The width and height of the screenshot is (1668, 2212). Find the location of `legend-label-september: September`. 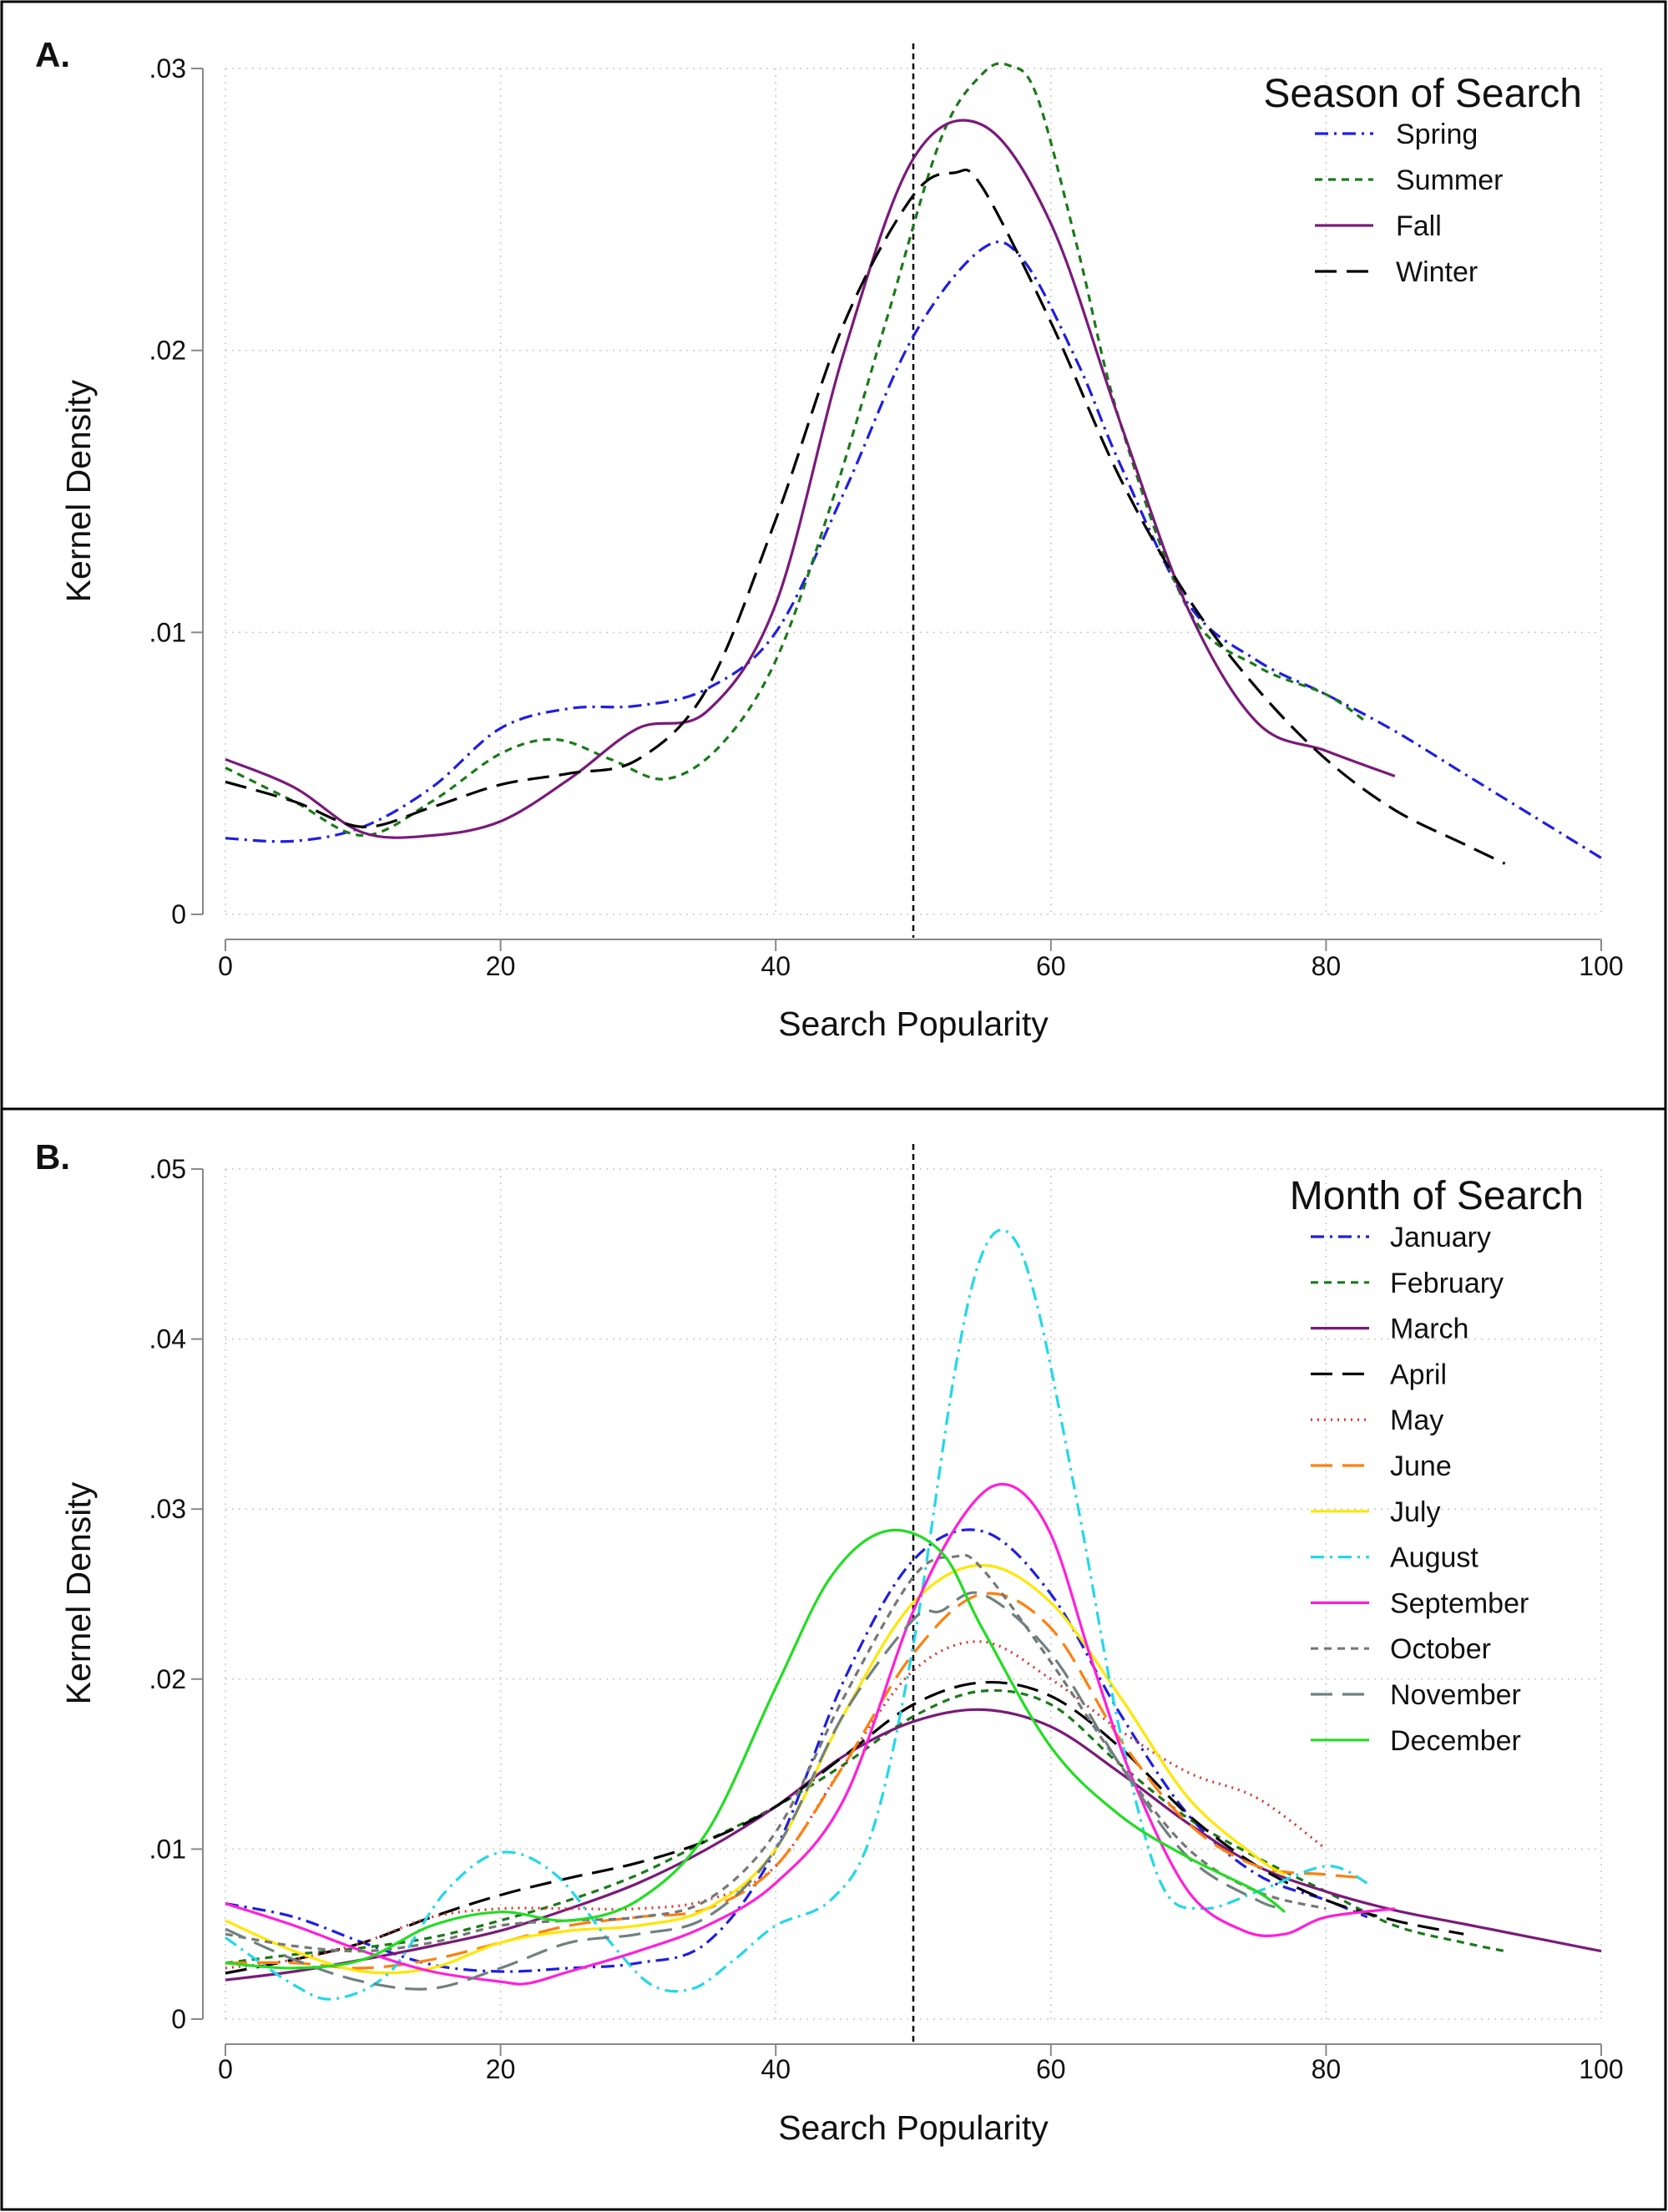

legend-label-september: September is located at coordinates (1459, 1603).